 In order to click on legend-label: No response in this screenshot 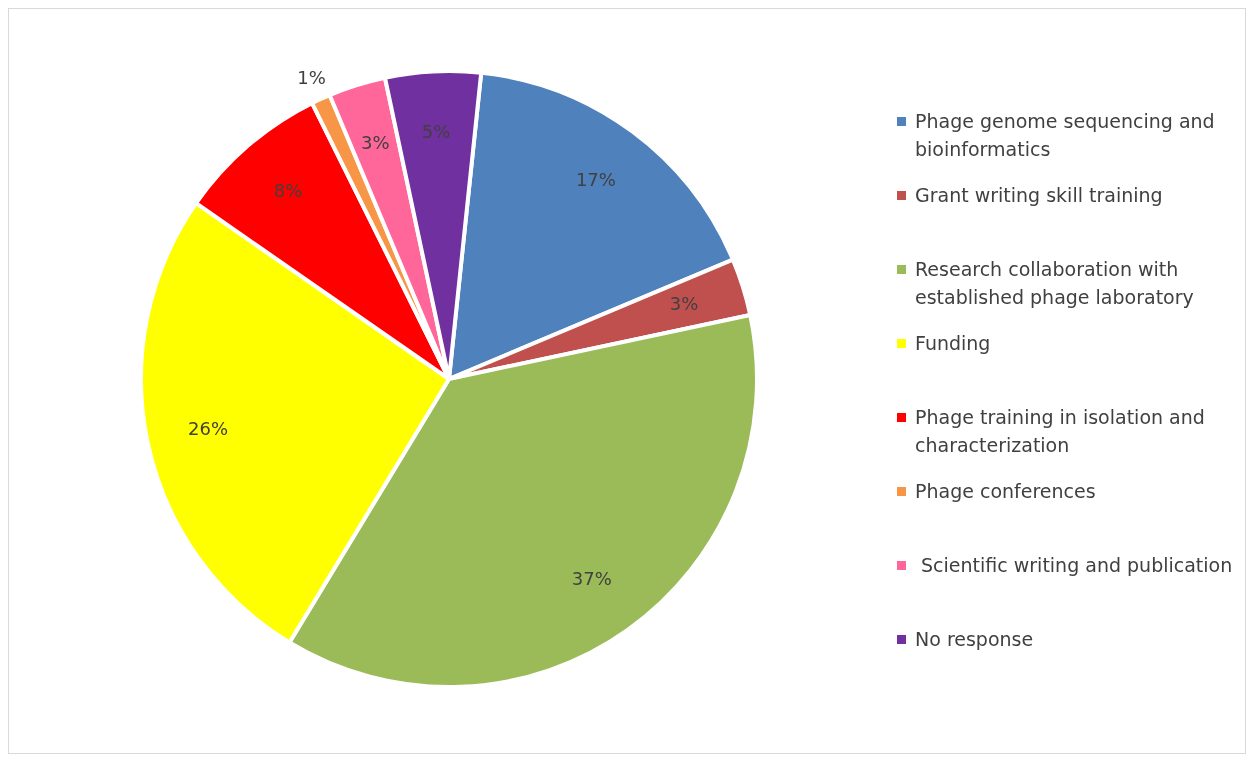, I will do `click(974, 639)`.